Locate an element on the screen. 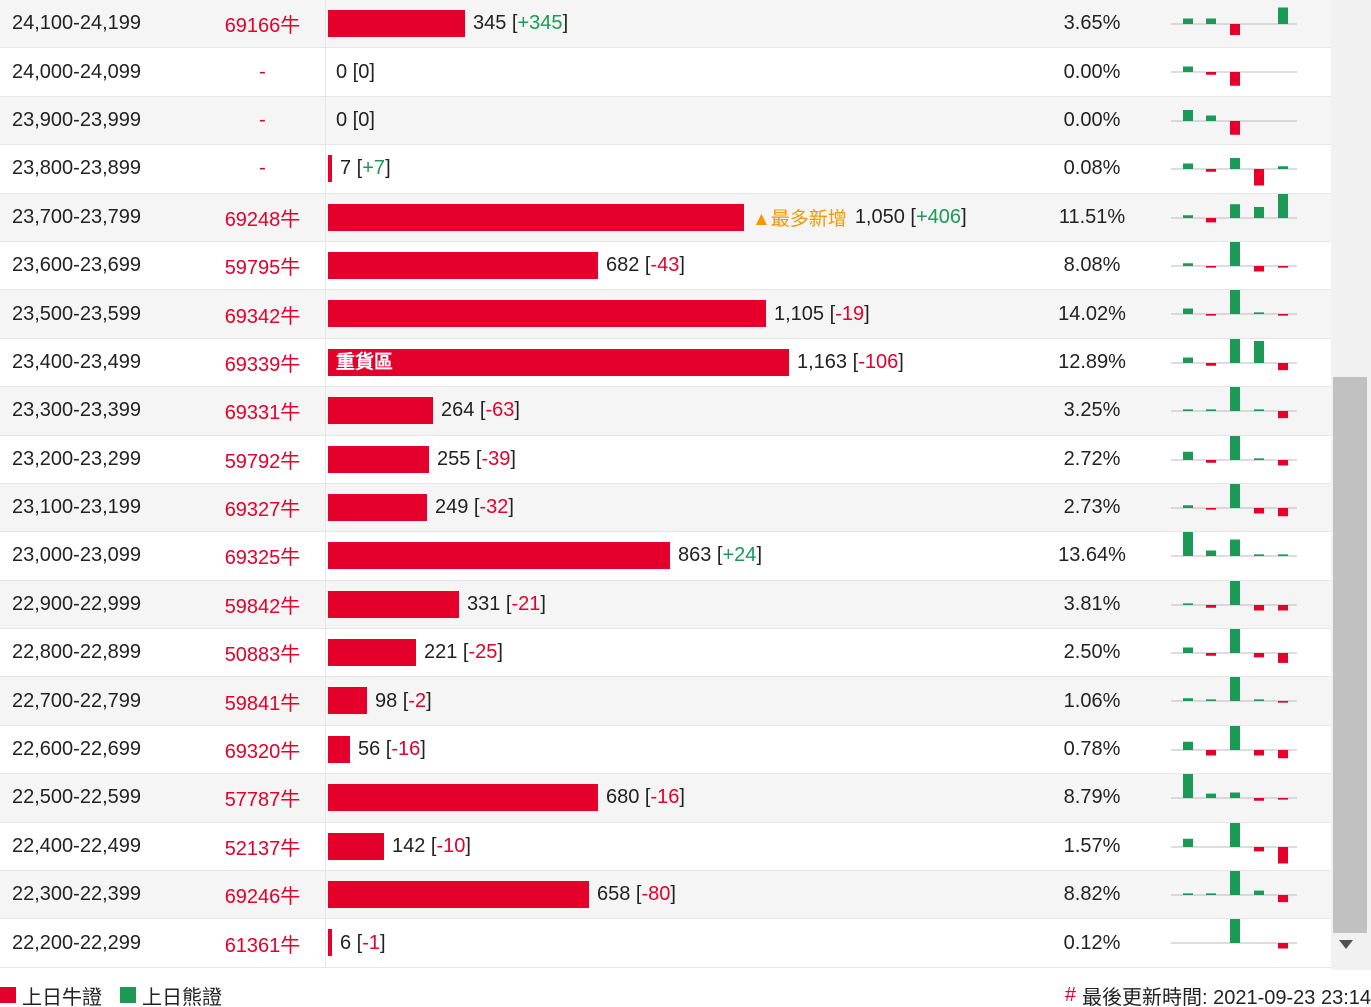 The height and width of the screenshot is (1007, 1371). price-range: 22,800-22,899 is located at coordinates (77, 652).